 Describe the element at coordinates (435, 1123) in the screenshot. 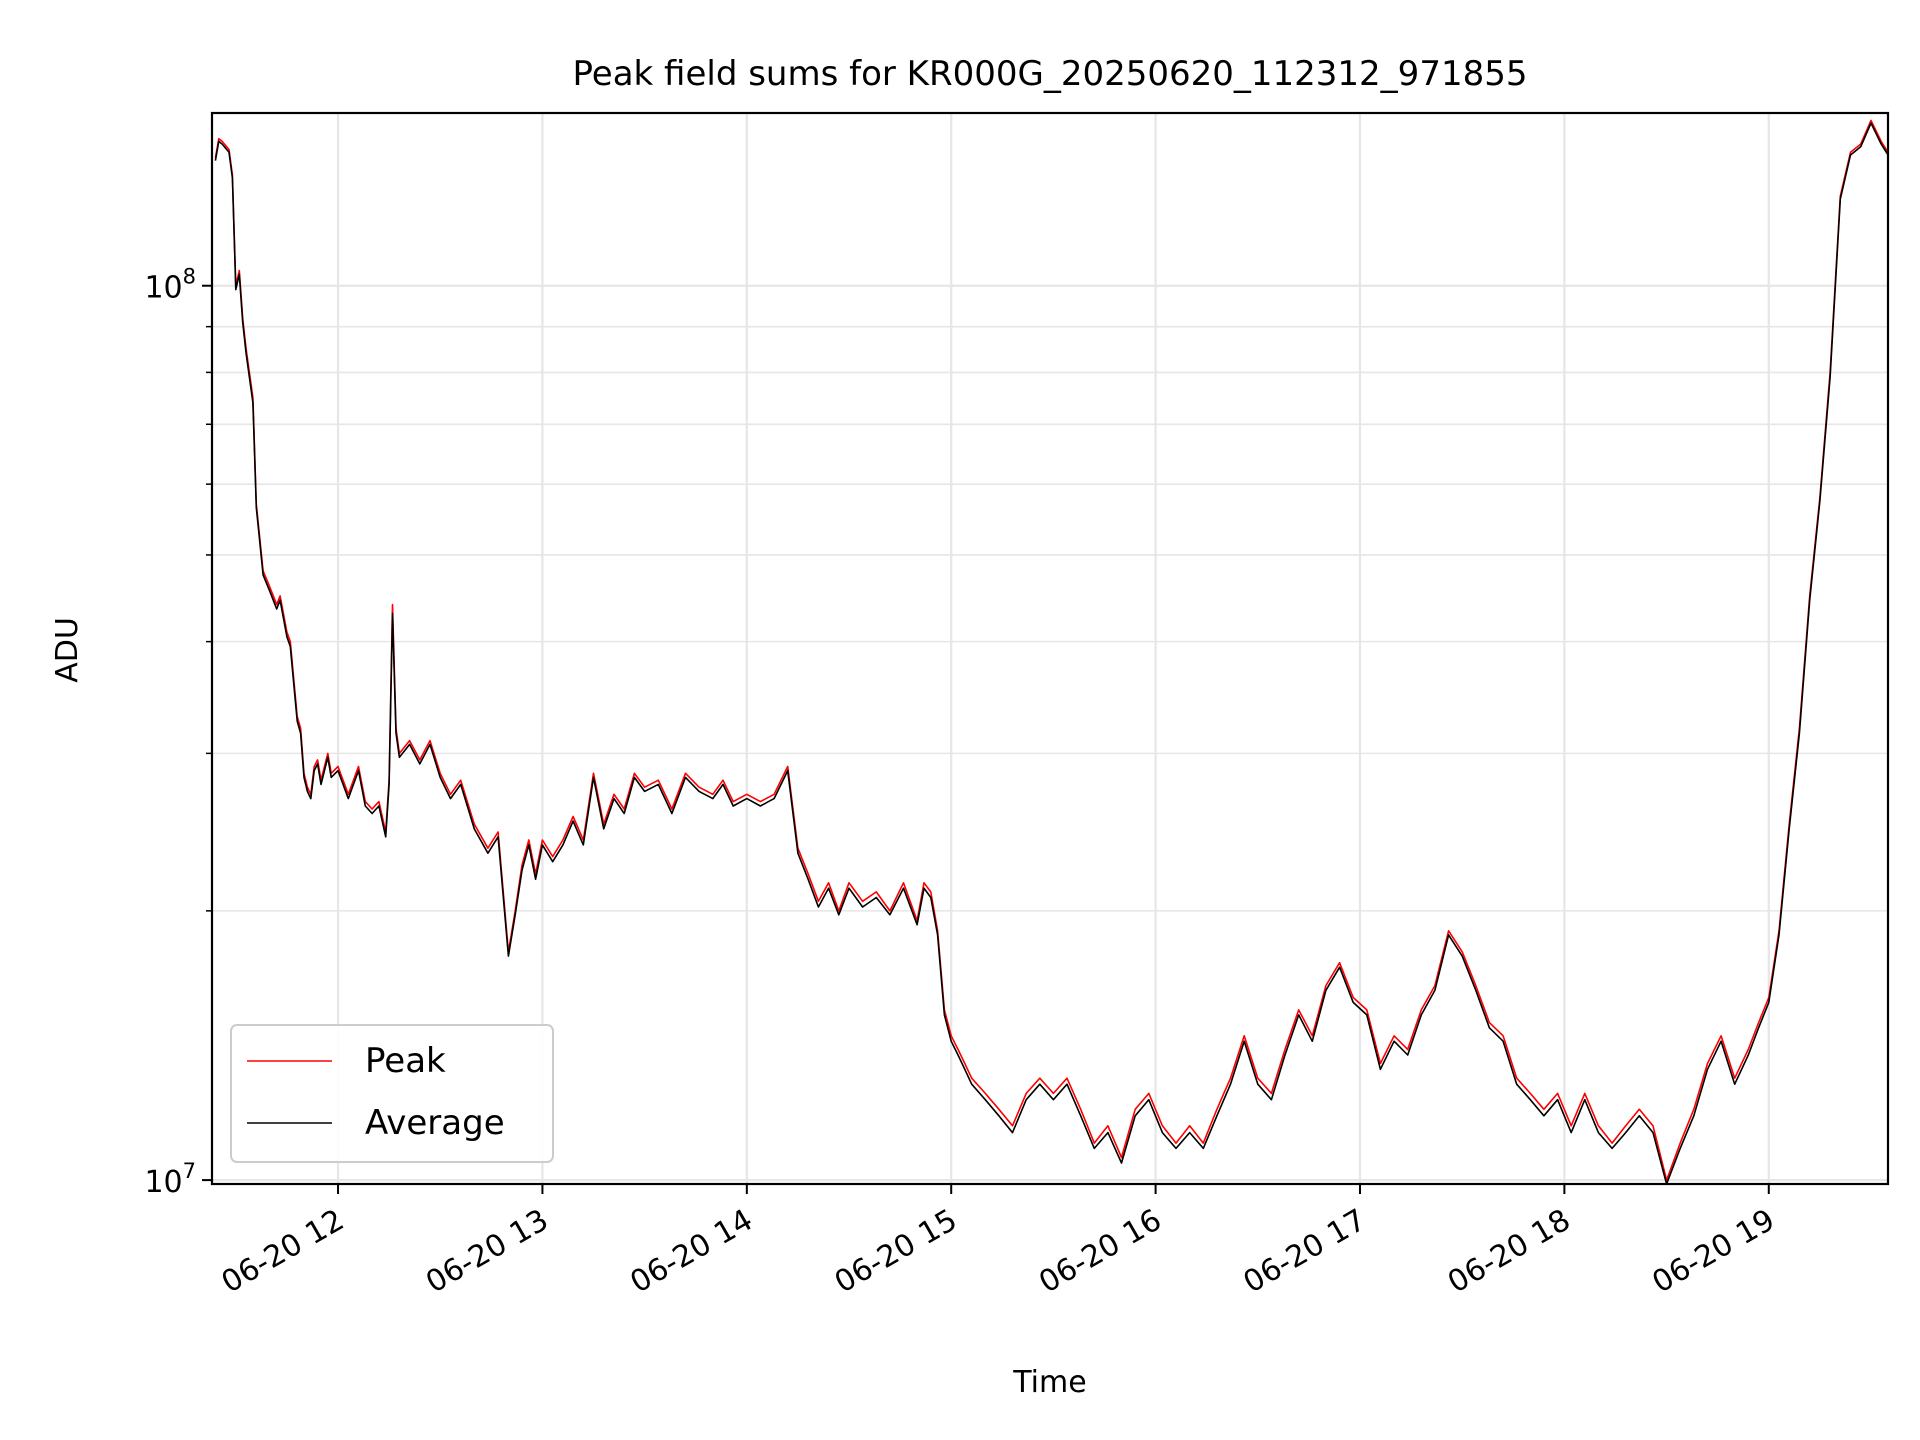

I see `legend-label-average: Average` at that location.